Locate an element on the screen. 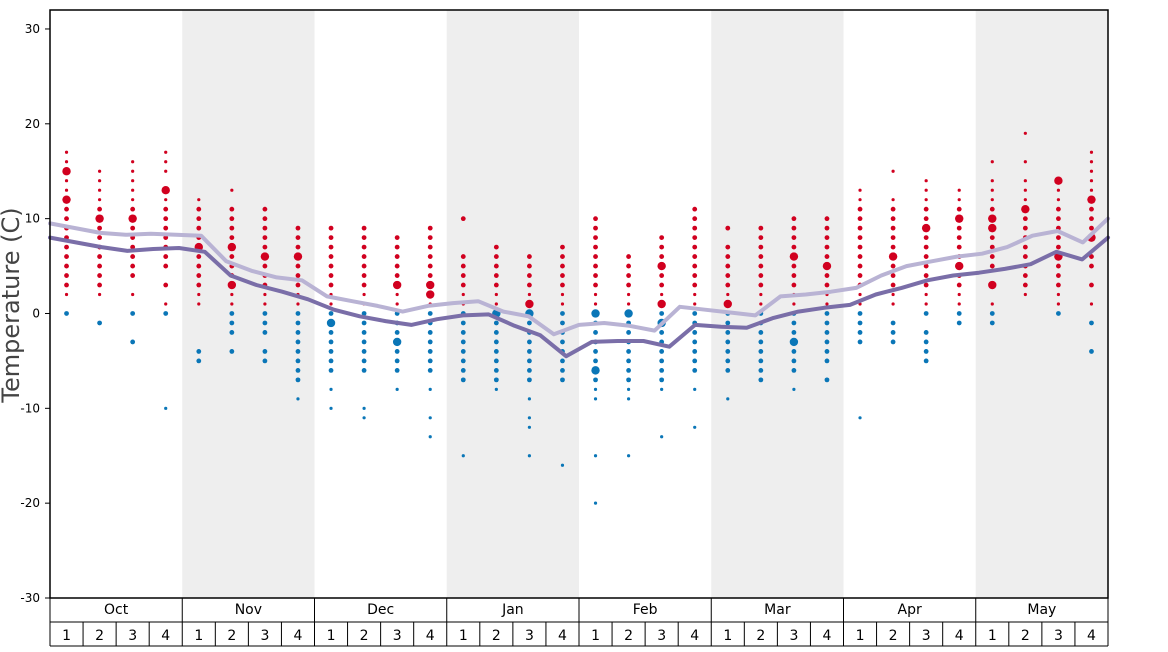 The width and height of the screenshot is (1168, 652). week-label: 4 is located at coordinates (165, 636).